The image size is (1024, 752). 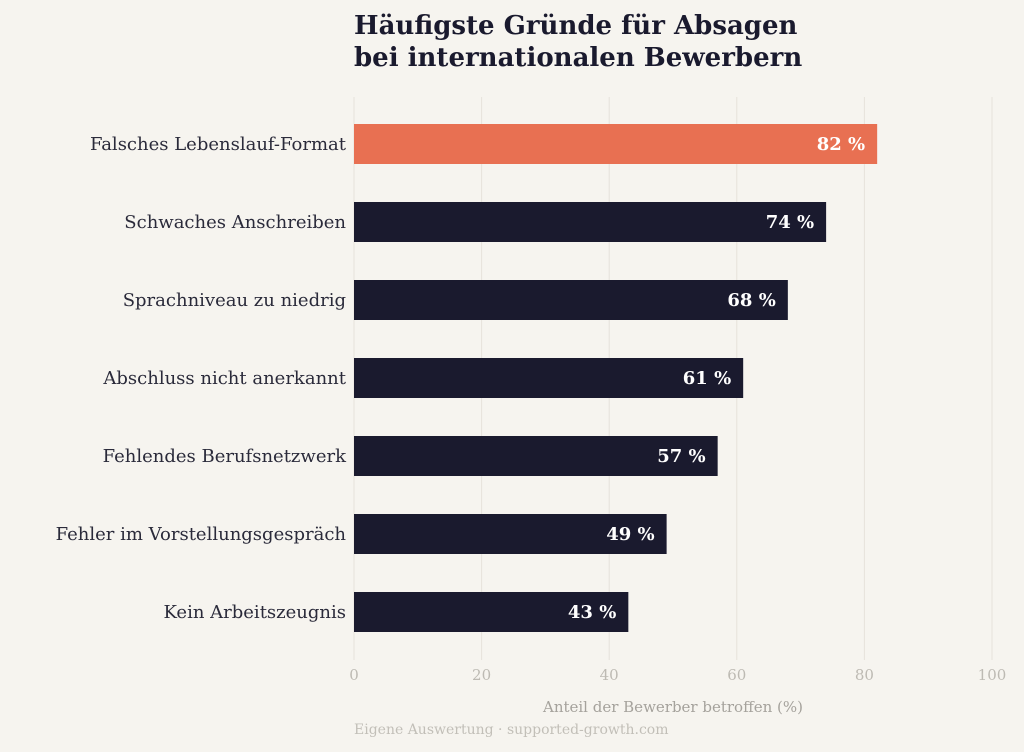 I want to click on x-axis-label: Anteil der Bewerber betroffen (%), so click(x=672, y=707).